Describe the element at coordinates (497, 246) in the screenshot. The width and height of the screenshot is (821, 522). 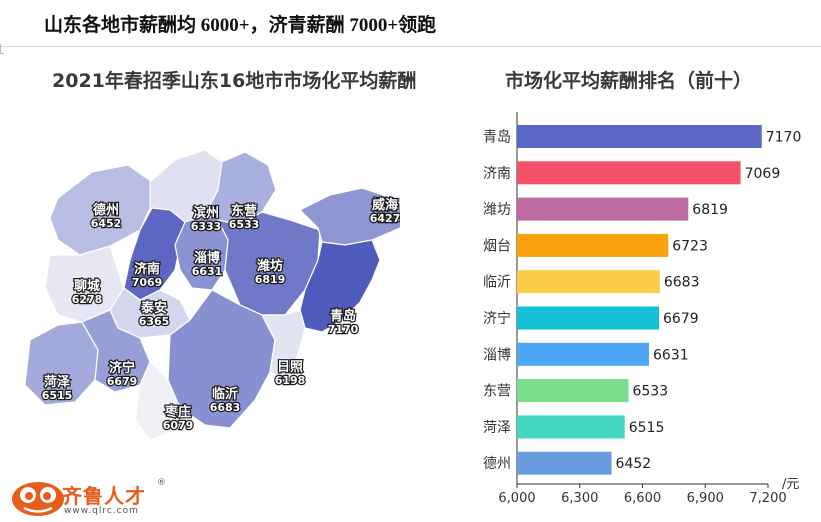
I see `category-label: 烟台` at that location.